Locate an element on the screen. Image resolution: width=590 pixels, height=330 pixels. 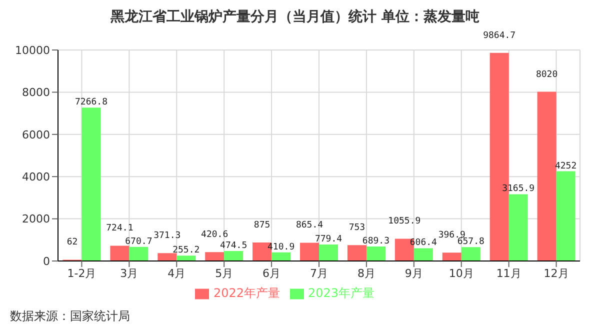
y-tick-label: 6000 is located at coordinates (36, 135).